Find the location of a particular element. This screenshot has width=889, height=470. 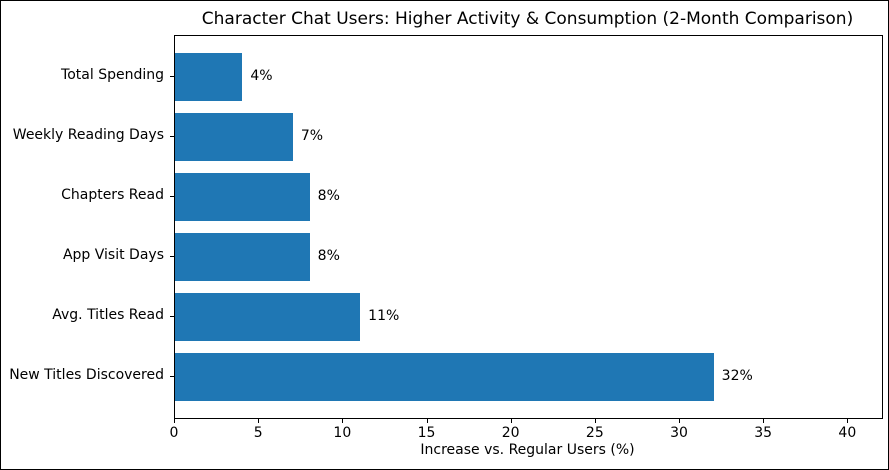

x-tick-label: 30 is located at coordinates (679, 433).